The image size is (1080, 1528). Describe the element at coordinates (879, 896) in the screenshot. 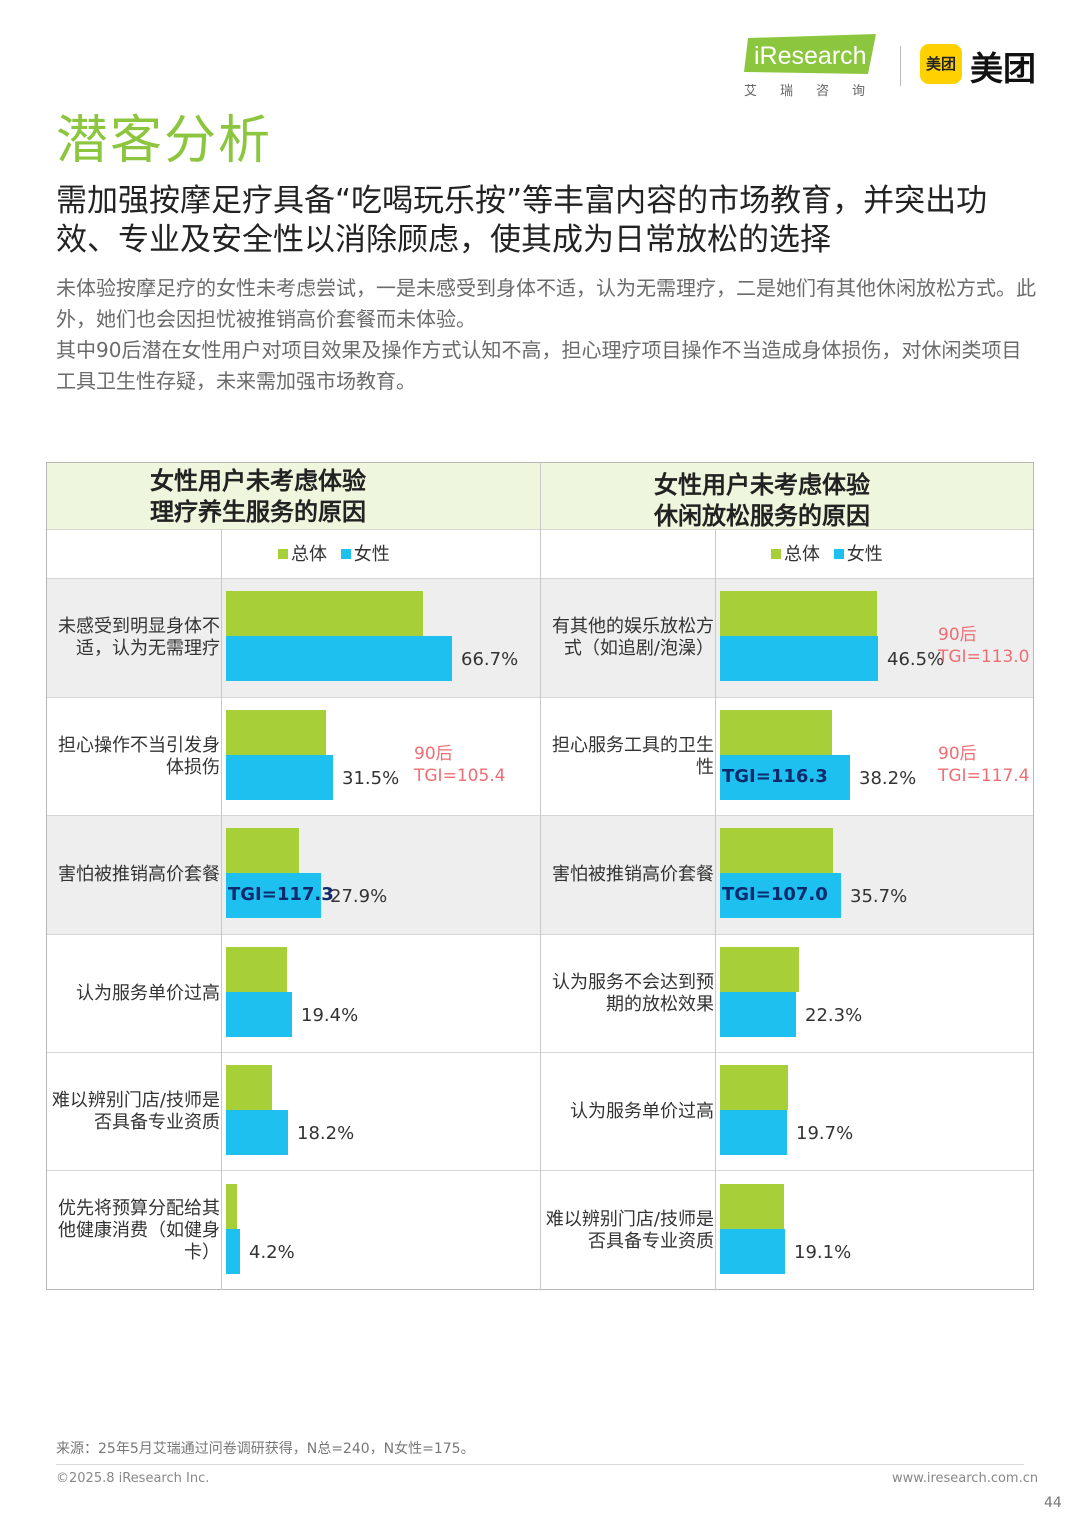

I see `data-label: 35.7%` at that location.